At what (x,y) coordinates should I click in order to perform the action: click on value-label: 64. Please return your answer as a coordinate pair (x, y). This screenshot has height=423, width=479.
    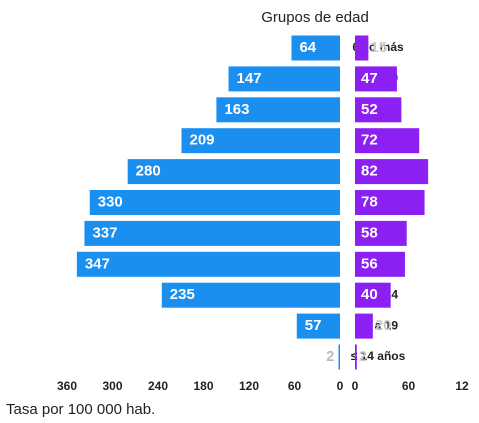
    Looking at the image, I should click on (307, 47).